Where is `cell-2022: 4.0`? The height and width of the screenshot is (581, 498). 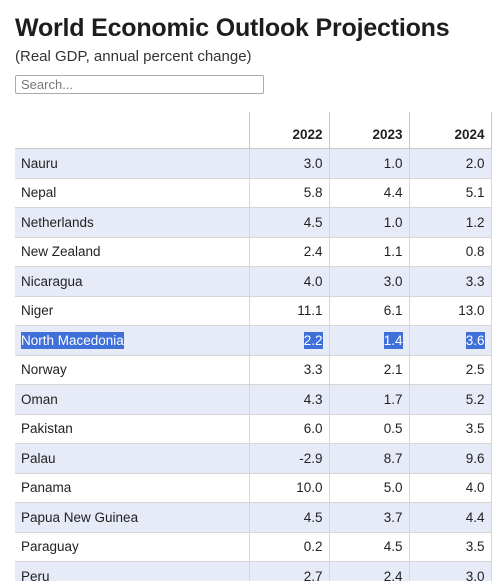
cell-2022: 4.0 is located at coordinates (289, 281).